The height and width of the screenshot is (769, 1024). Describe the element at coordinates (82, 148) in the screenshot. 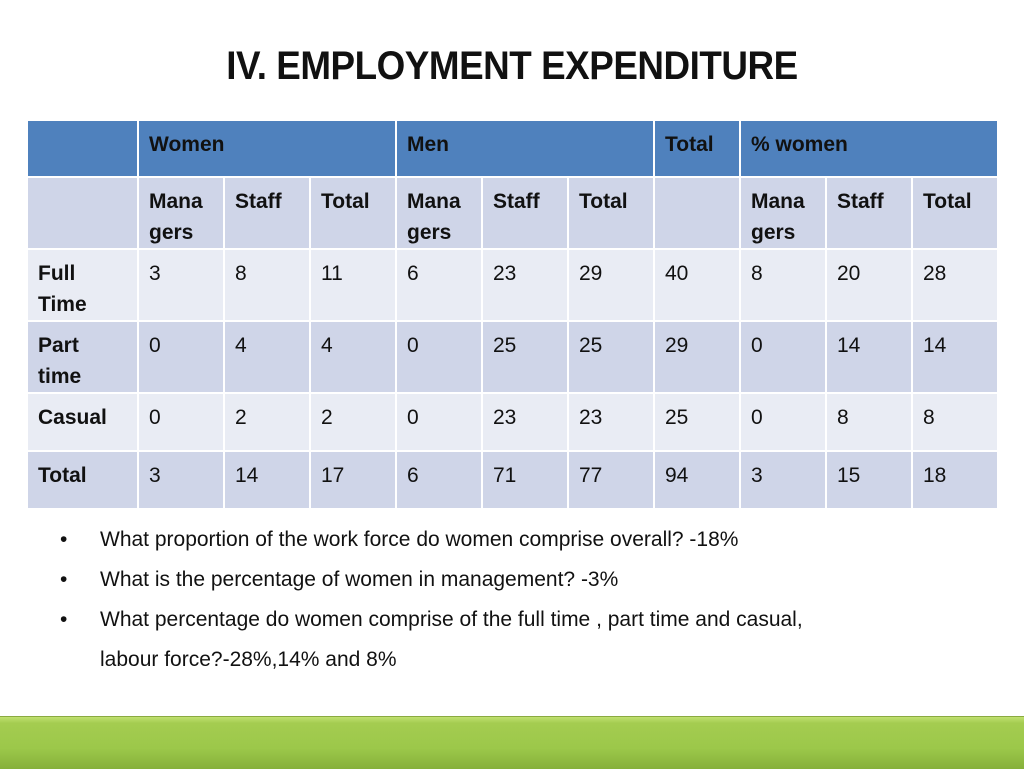

I see `group-header-cell` at that location.